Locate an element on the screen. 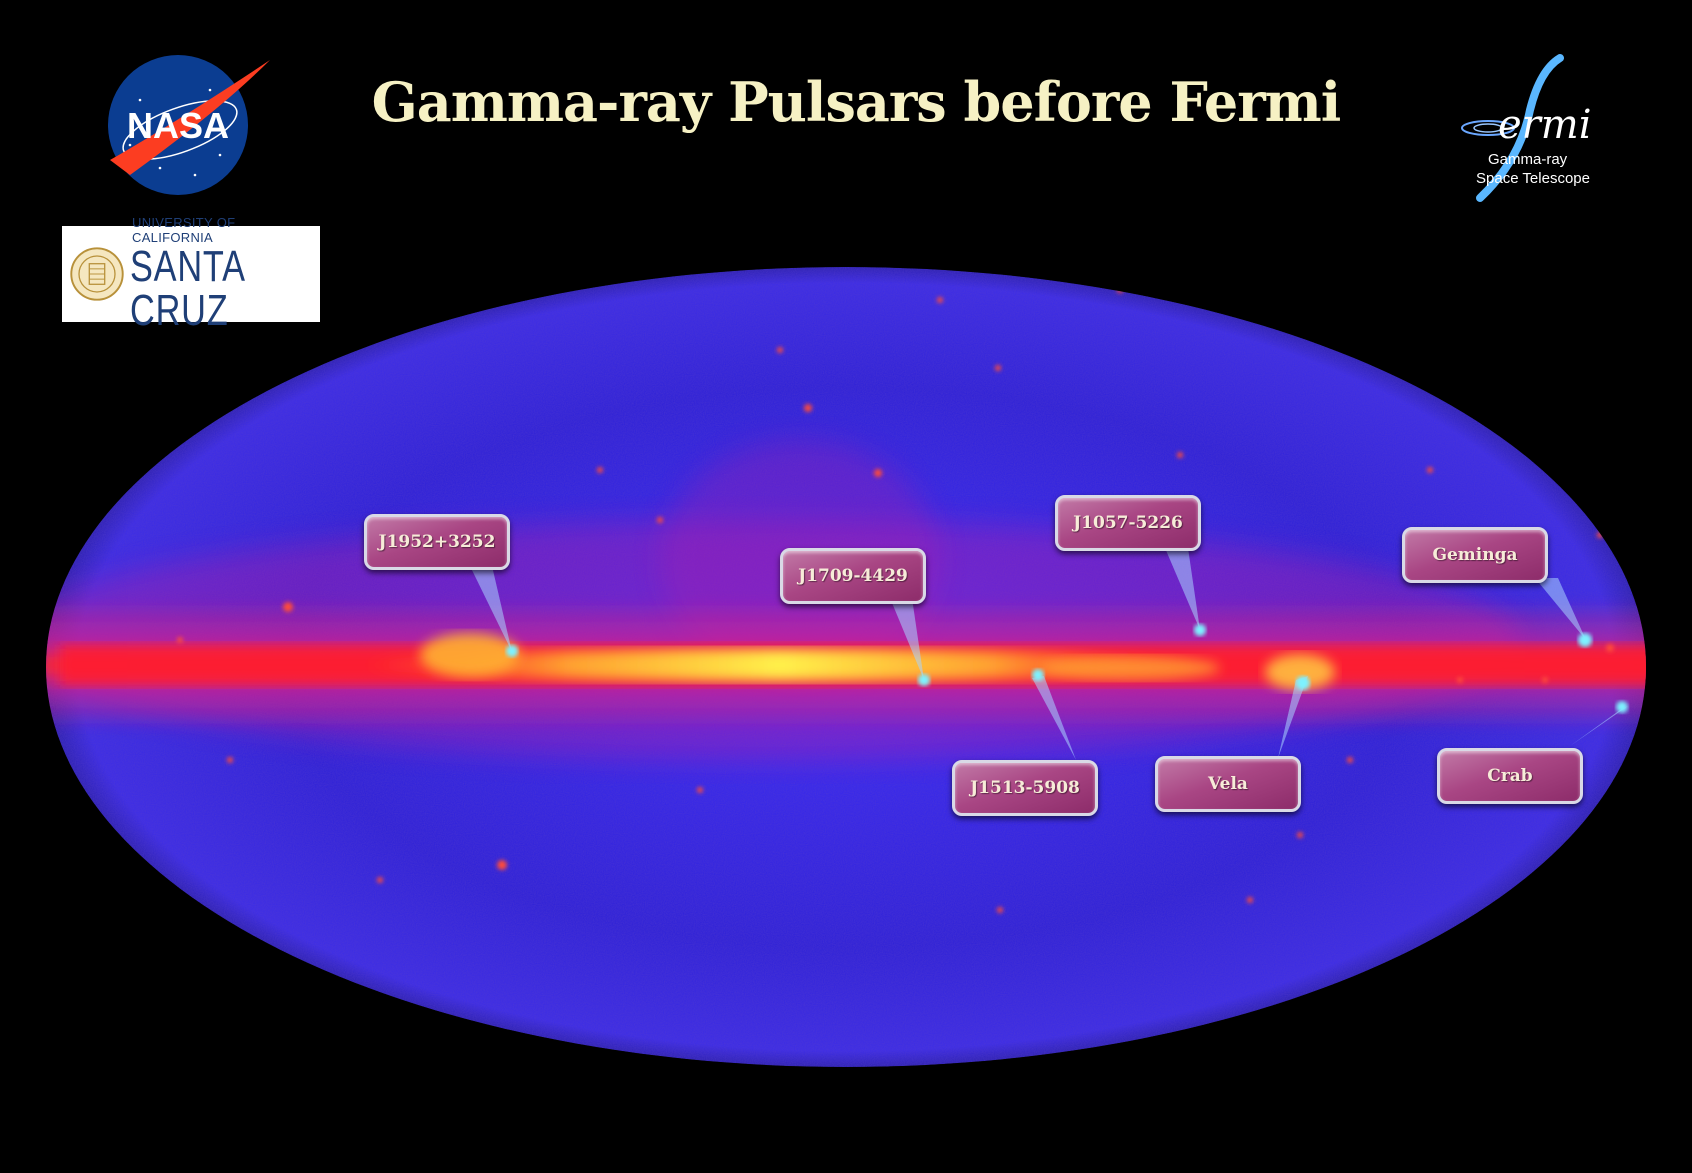 Image resolution: width=1692 pixels, height=1173 pixels. fermi-word: ermi is located at coordinates (1545, 125).